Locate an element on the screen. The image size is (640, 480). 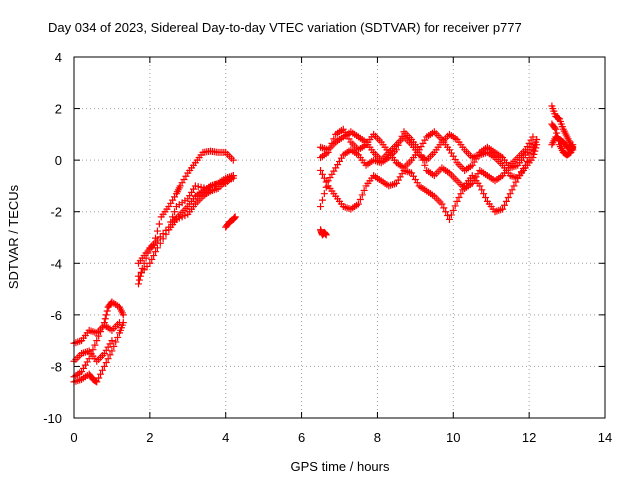
x-tick-label: 2 is located at coordinates (149, 437).